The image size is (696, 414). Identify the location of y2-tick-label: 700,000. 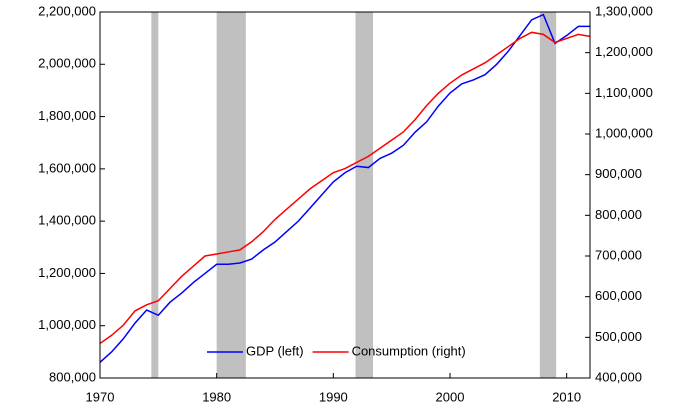
(618, 254).